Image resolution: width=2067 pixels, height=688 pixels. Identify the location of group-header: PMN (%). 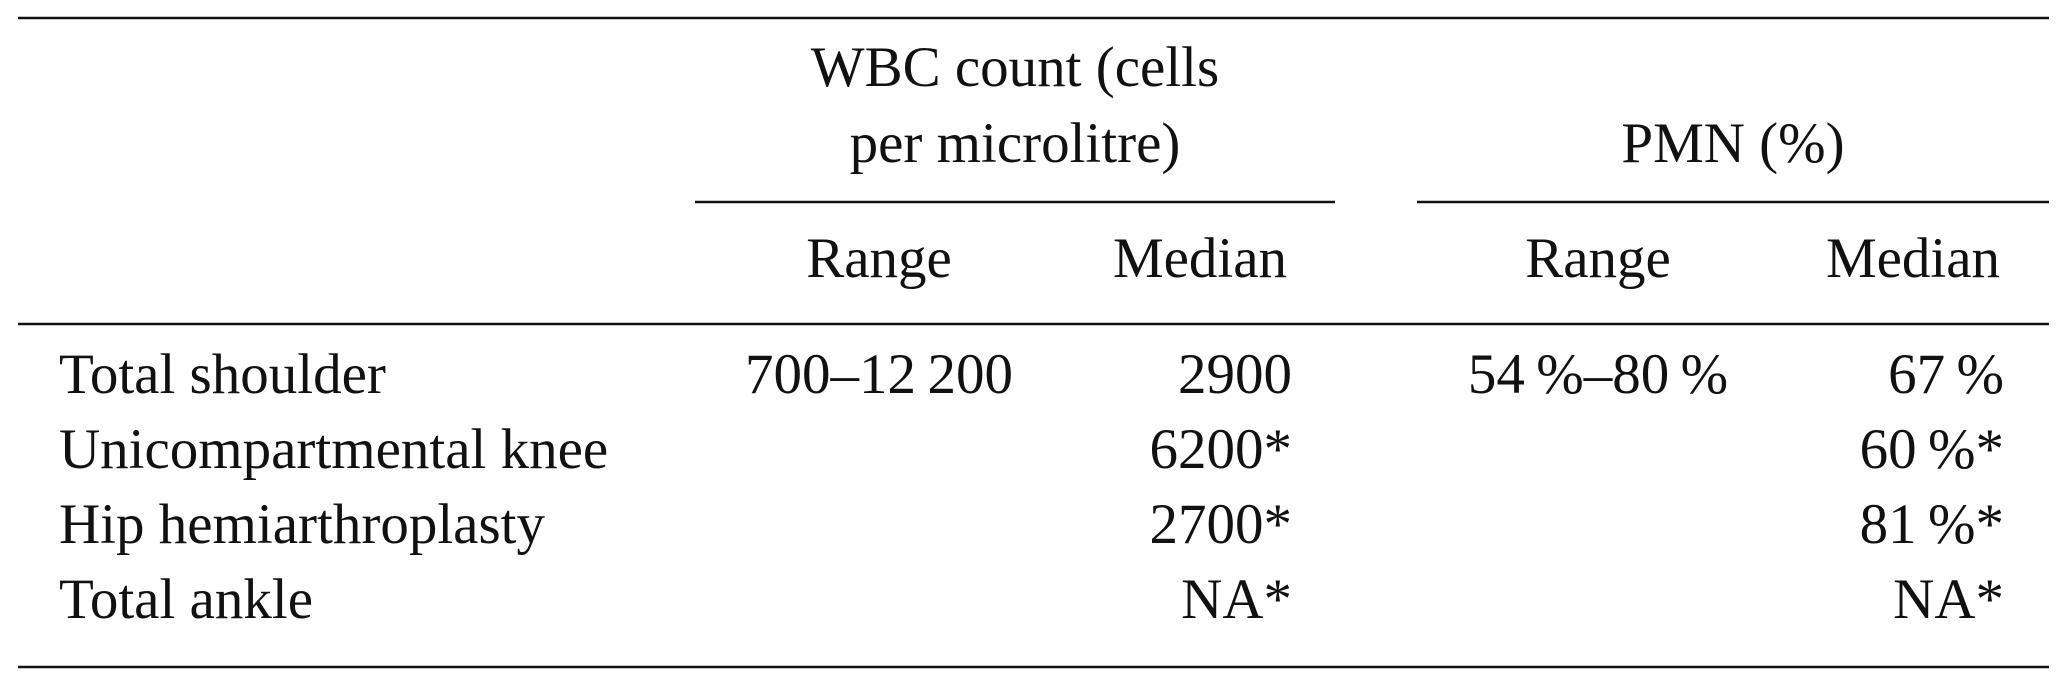
(1732, 143).